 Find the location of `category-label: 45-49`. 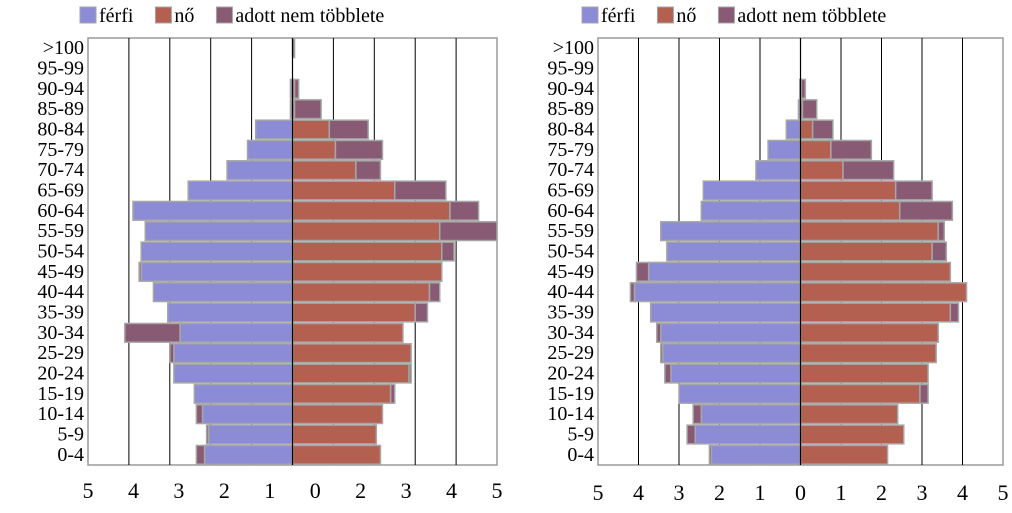

category-label: 45-49 is located at coordinates (570, 272).